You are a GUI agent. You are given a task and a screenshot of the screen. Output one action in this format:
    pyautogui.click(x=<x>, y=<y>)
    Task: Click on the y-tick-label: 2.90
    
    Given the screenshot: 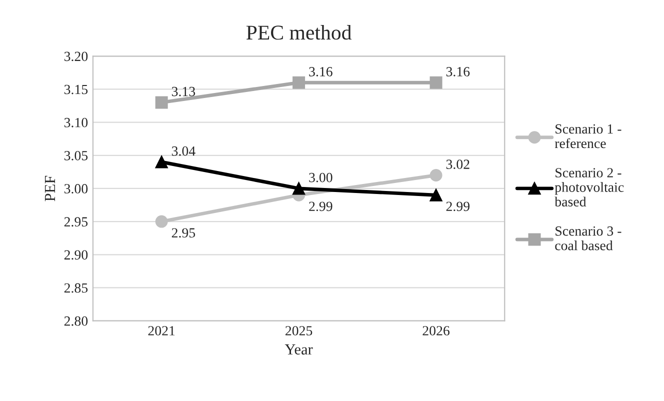 What is the action you would take?
    pyautogui.click(x=76, y=255)
    